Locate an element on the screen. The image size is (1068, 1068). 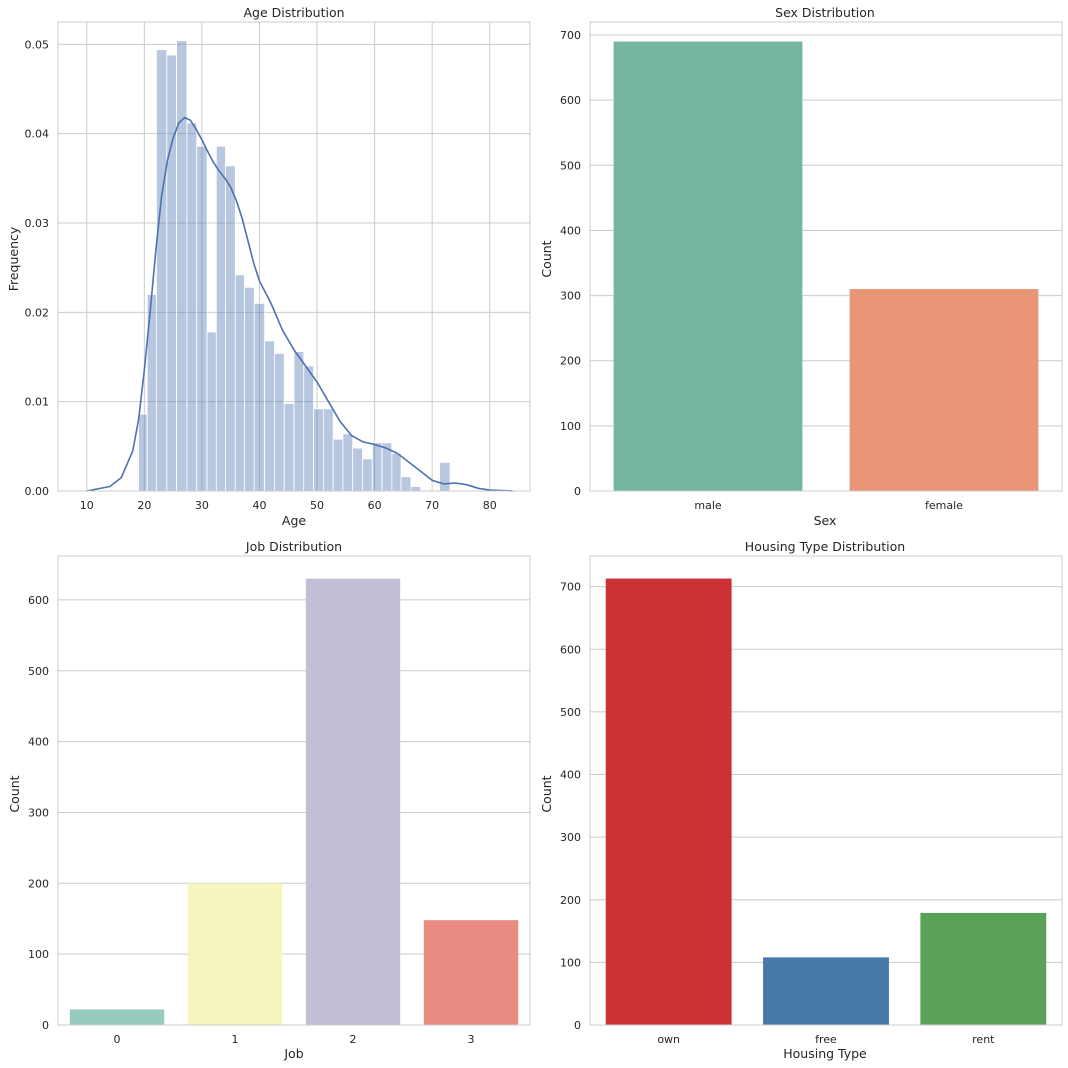
x-tick-label: 50 is located at coordinates (317, 505).